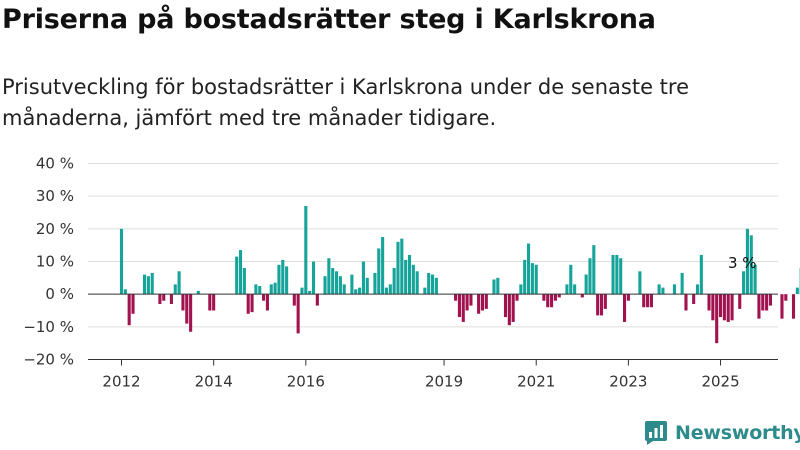  Describe the element at coordinates (742, 263) in the screenshot. I see `latest-value-label: 3 %` at that location.